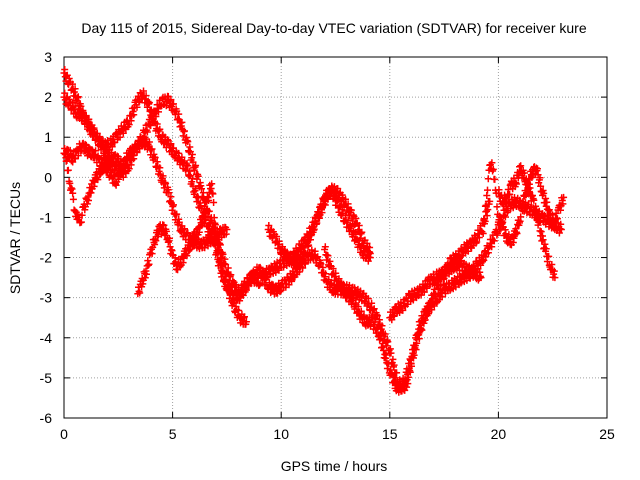  What do you see at coordinates (281, 434) in the screenshot?
I see `x-tick-label: 10` at bounding box center [281, 434].